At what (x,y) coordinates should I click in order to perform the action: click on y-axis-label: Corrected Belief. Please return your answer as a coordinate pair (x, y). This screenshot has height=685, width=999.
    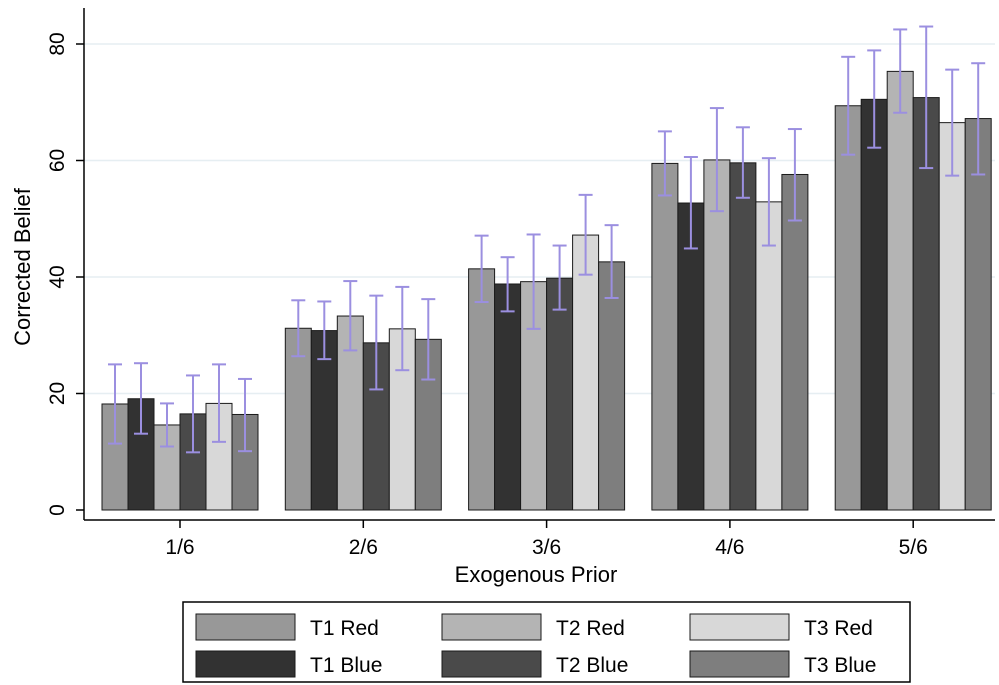
    Looking at the image, I should click on (22, 266).